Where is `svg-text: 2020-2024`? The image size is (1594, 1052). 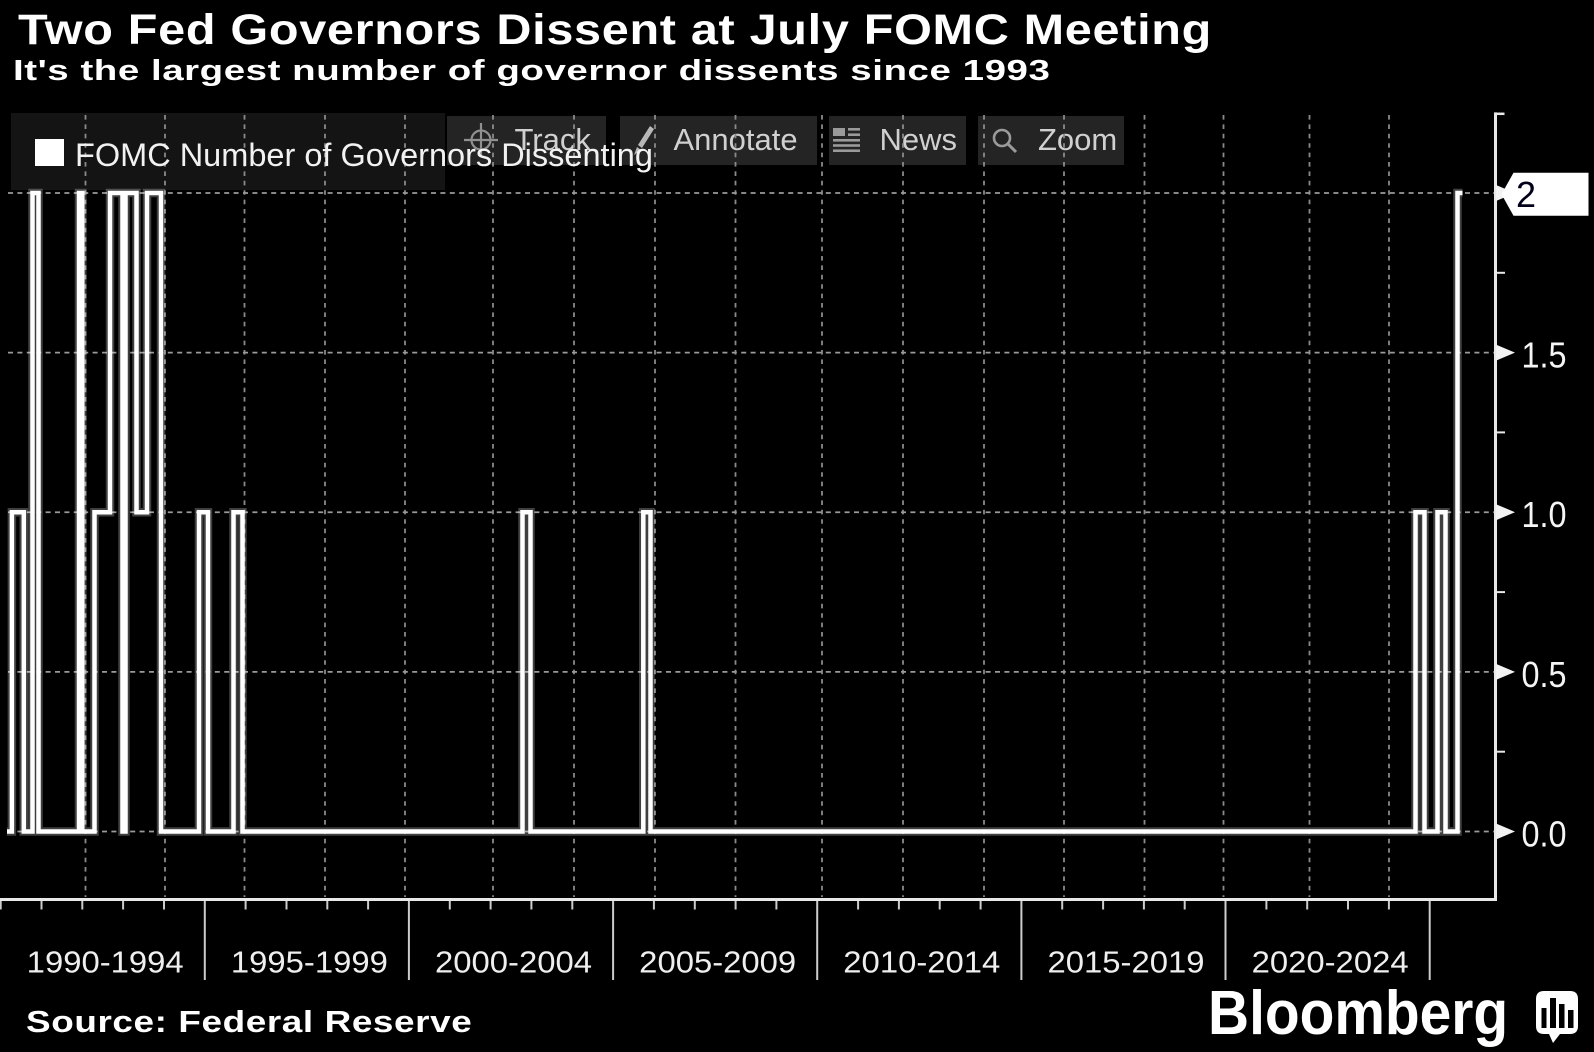 svg-text: 2020-2024 is located at coordinates (1330, 963).